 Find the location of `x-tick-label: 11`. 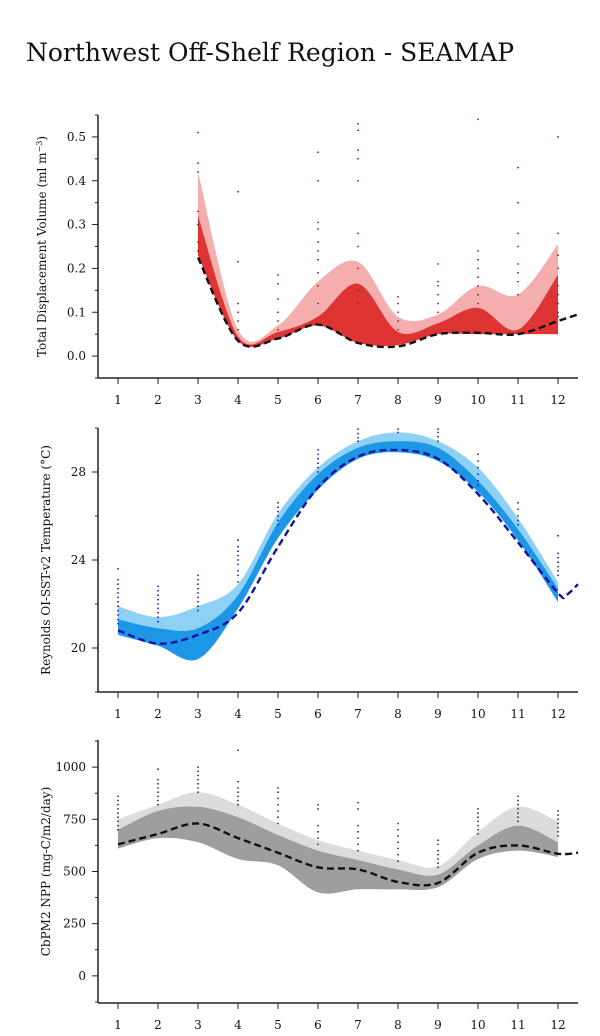

x-tick-label: 11 is located at coordinates (517, 1025).